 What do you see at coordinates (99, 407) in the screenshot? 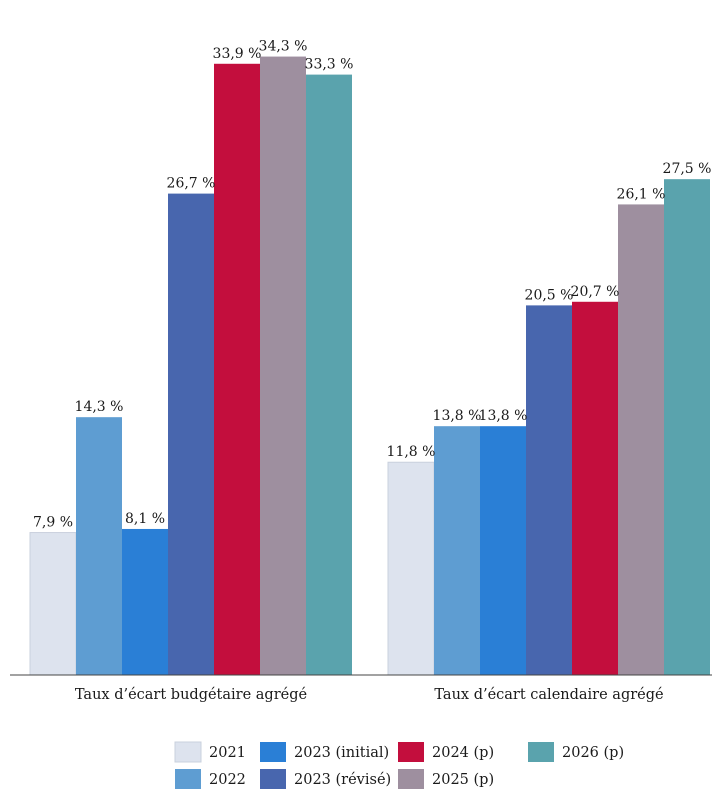
I see `data-label: 14,3 %` at bounding box center [99, 407].